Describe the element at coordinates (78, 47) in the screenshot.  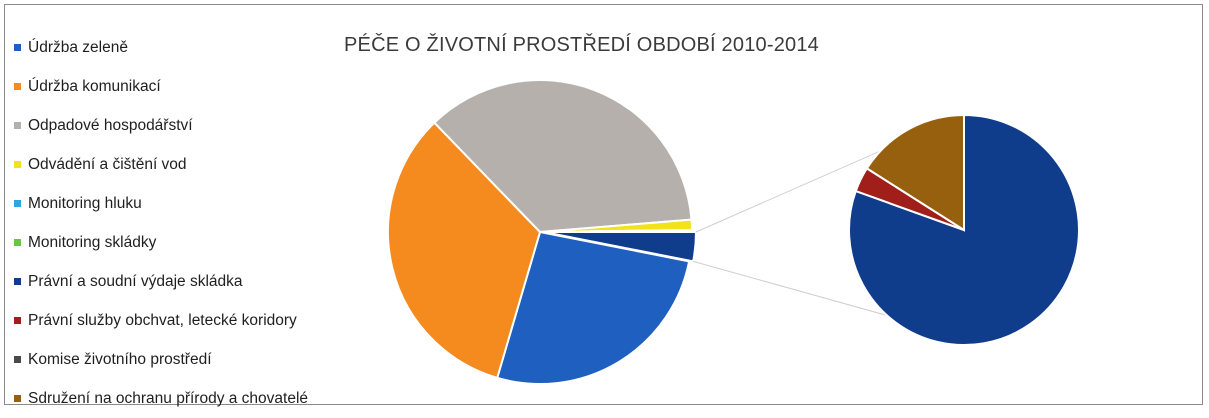
I see `legend-label: Údržba zeleně` at that location.